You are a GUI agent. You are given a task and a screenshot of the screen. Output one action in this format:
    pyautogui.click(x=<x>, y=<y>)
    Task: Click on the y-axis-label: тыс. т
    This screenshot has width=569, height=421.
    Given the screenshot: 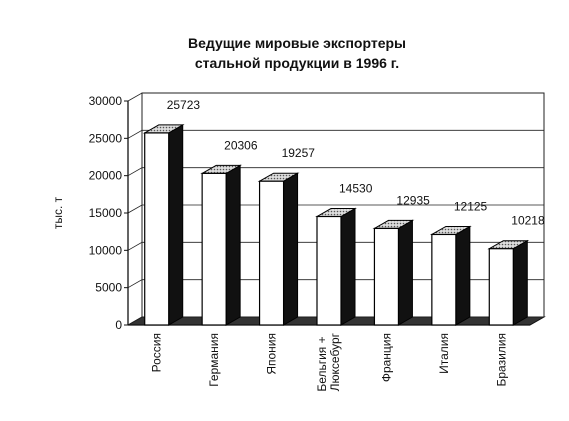 What is the action you would take?
    pyautogui.click(x=58, y=212)
    